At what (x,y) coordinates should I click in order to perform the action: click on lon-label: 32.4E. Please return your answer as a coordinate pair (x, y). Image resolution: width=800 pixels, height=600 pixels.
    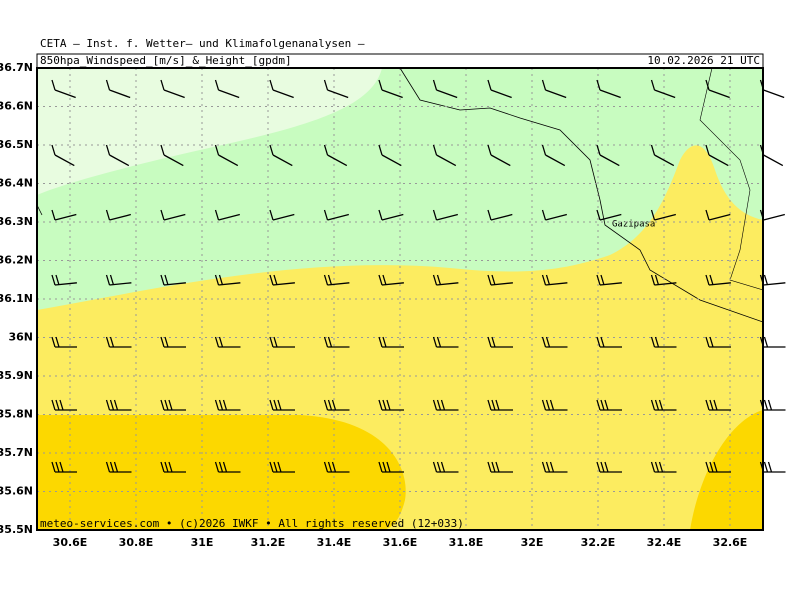
    Looking at the image, I should click on (664, 542).